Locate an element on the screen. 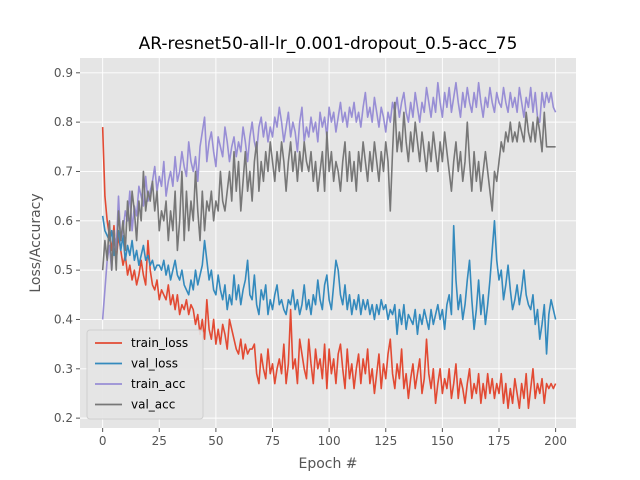  y-tick-label: 0.9 is located at coordinates (63, 73).